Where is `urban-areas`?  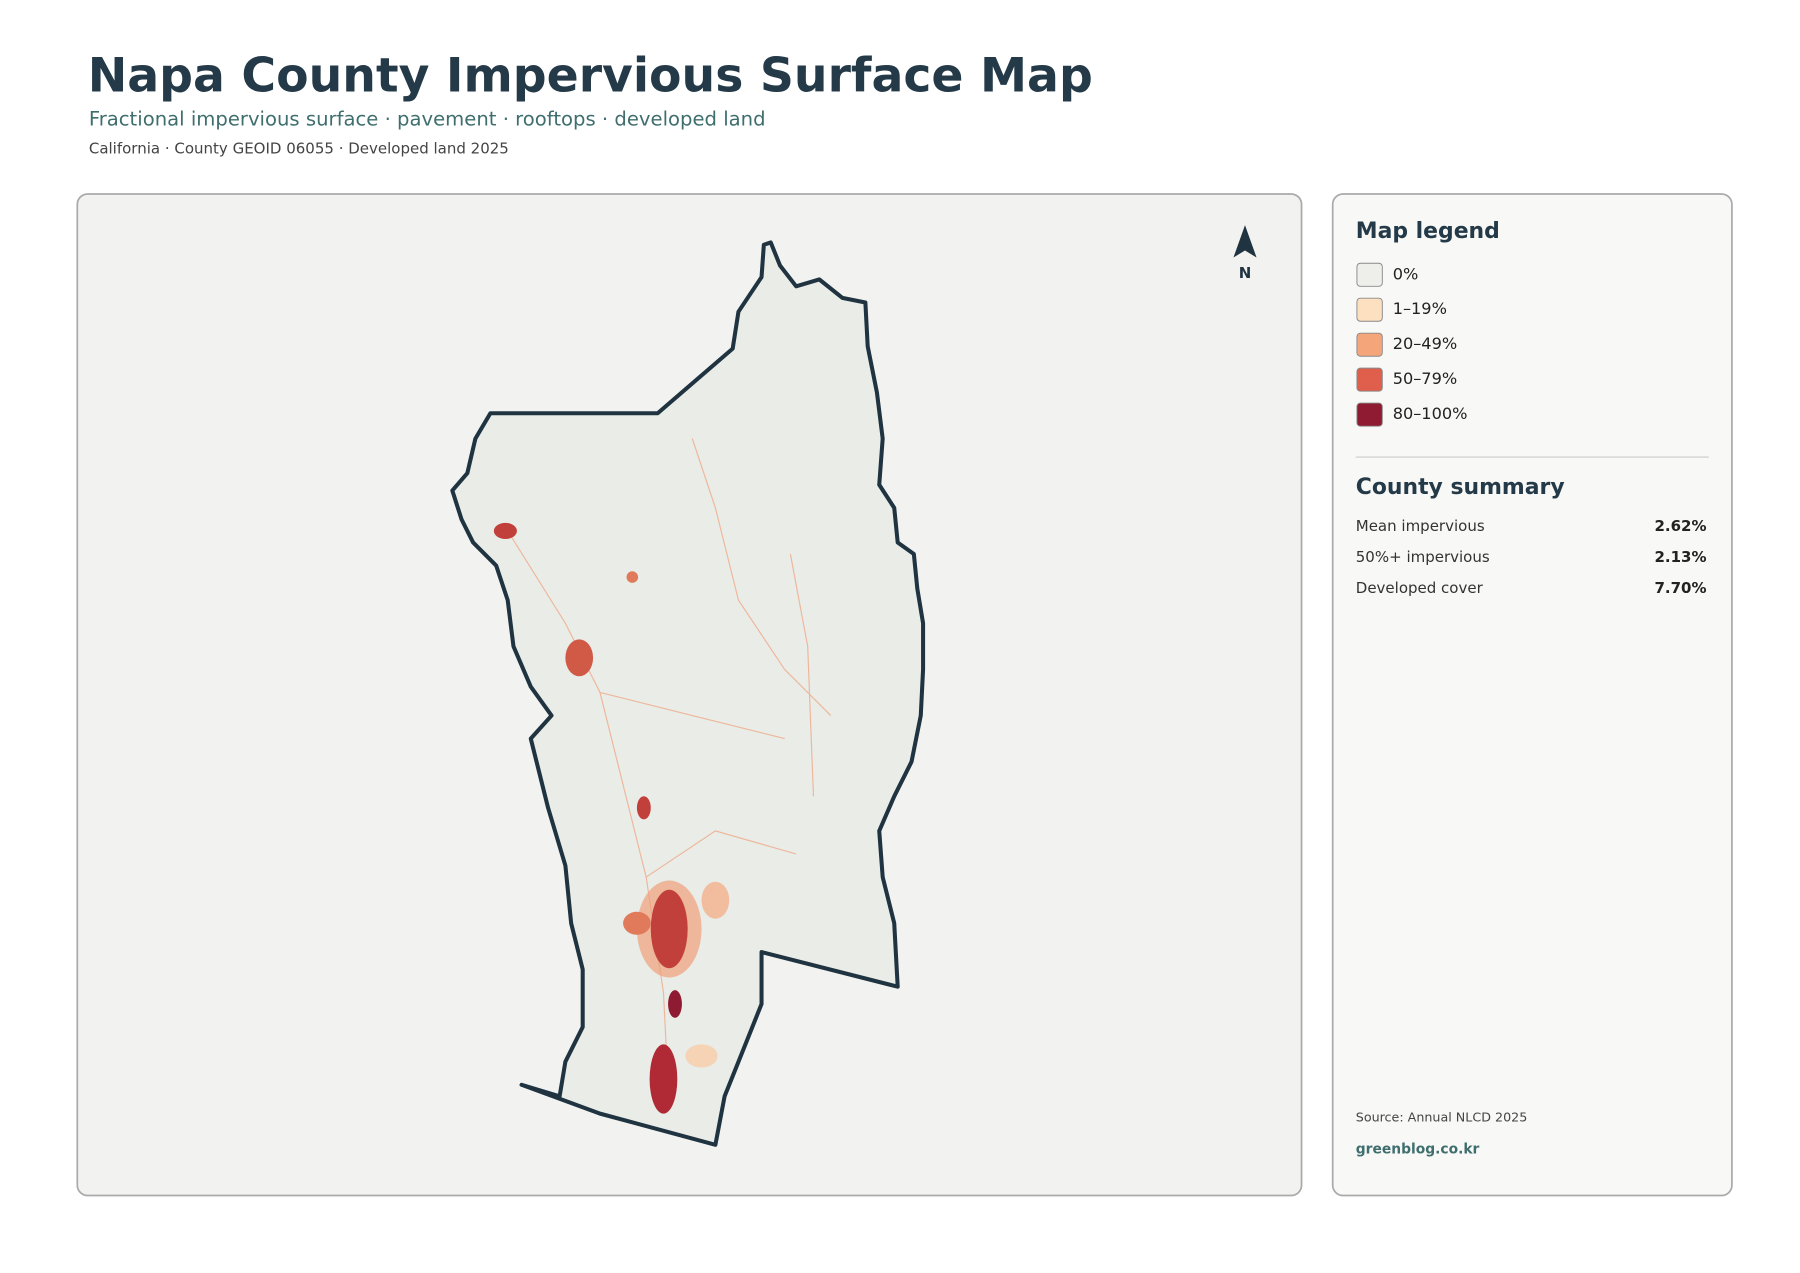
urban-areas is located at coordinates (611, 818).